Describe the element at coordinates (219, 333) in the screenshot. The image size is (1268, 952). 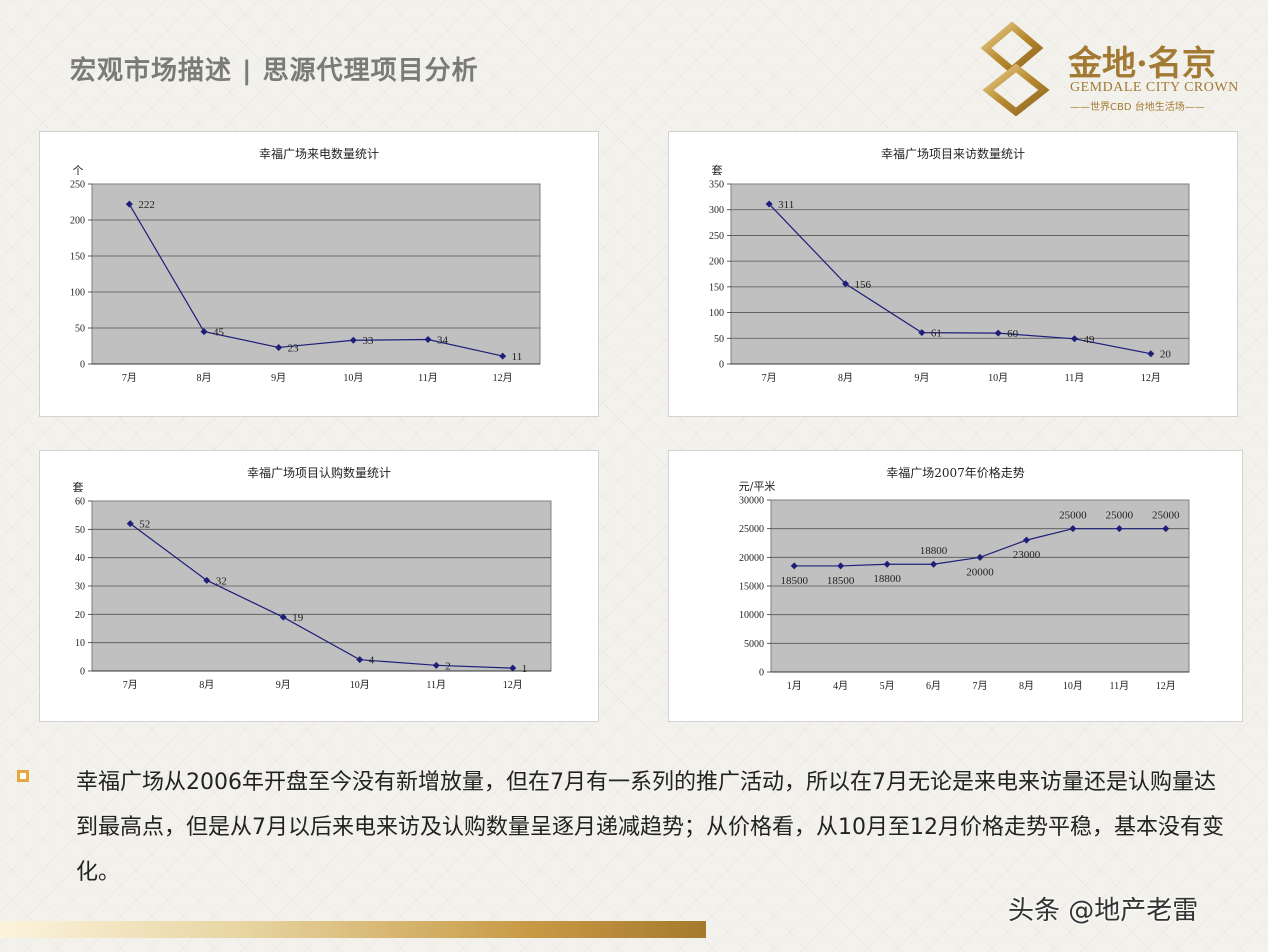
I see `chart-calls-data-label: 45` at that location.